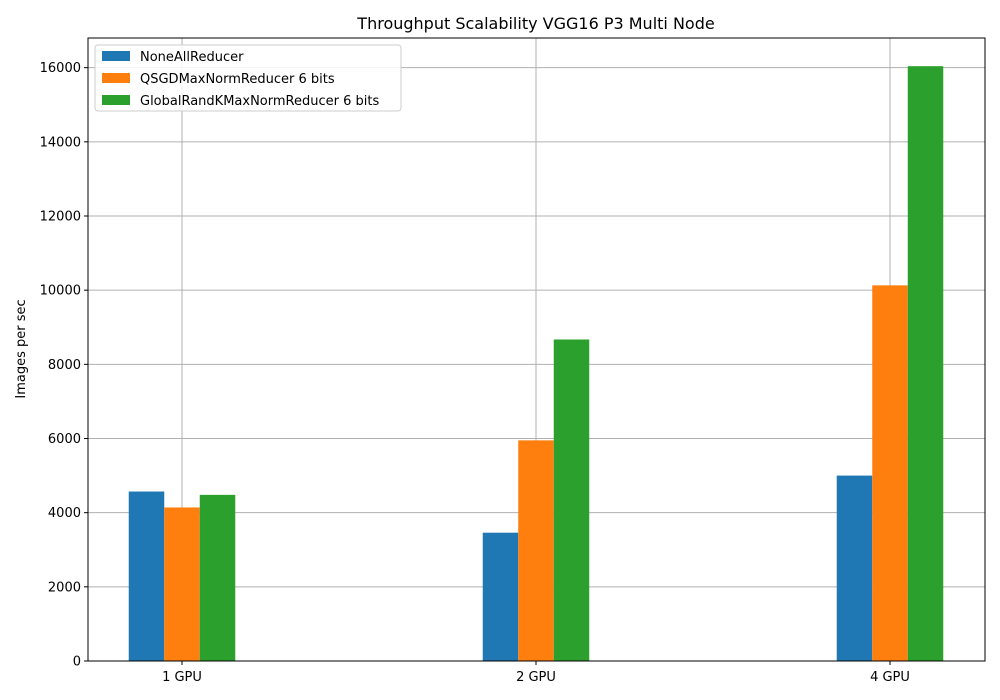 The image size is (1000, 700). Describe the element at coordinates (64, 513) in the screenshot. I see `y-tick-label: 4000` at that location.